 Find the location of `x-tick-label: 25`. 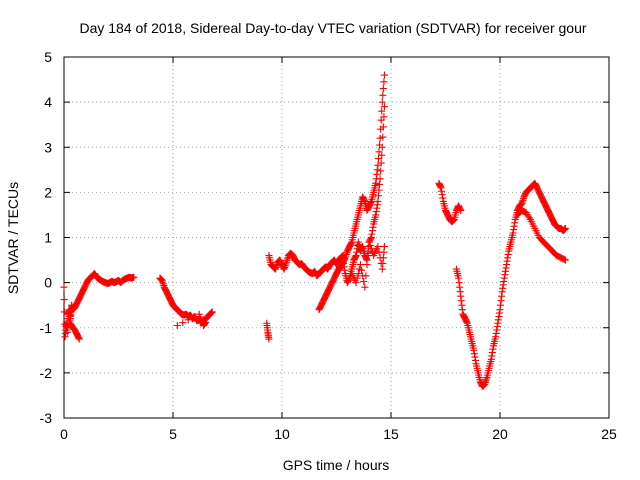

x-tick-label: 25 is located at coordinates (609, 434).